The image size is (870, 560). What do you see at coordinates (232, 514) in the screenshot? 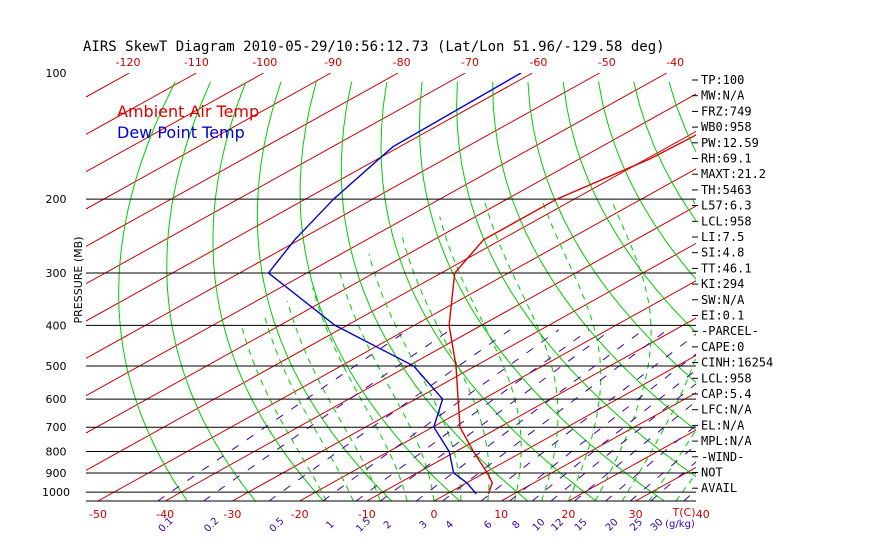
I see `temp-tick-bottom: -30` at bounding box center [232, 514].